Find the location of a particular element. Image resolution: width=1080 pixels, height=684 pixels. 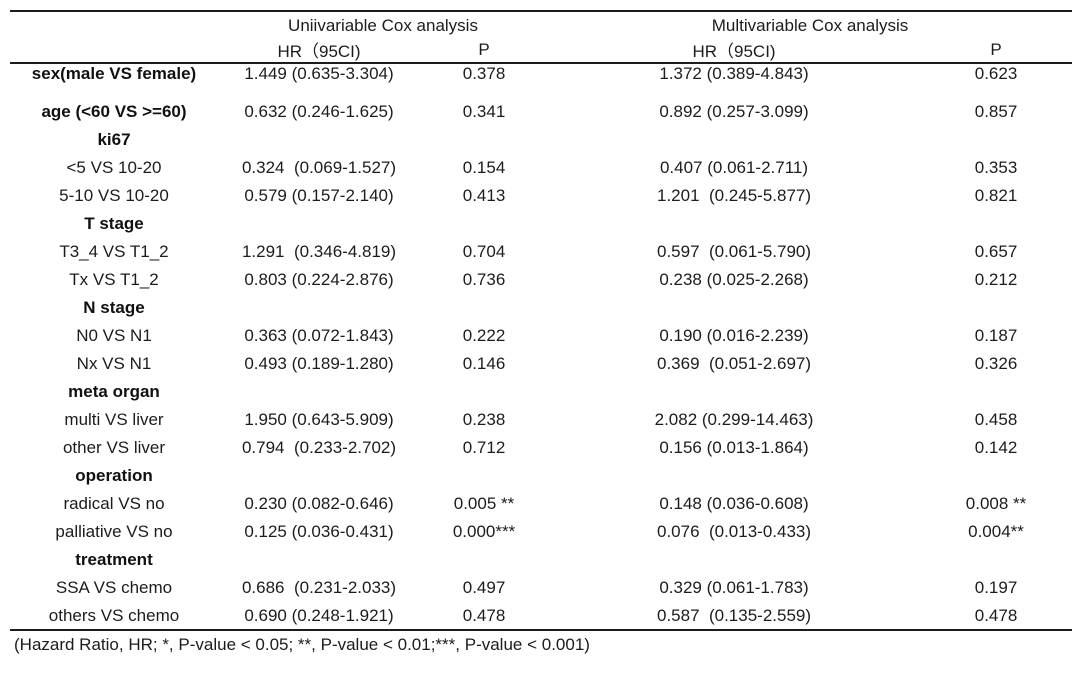

multi-hr-column-header: HR（95CI) is located at coordinates (734, 51).